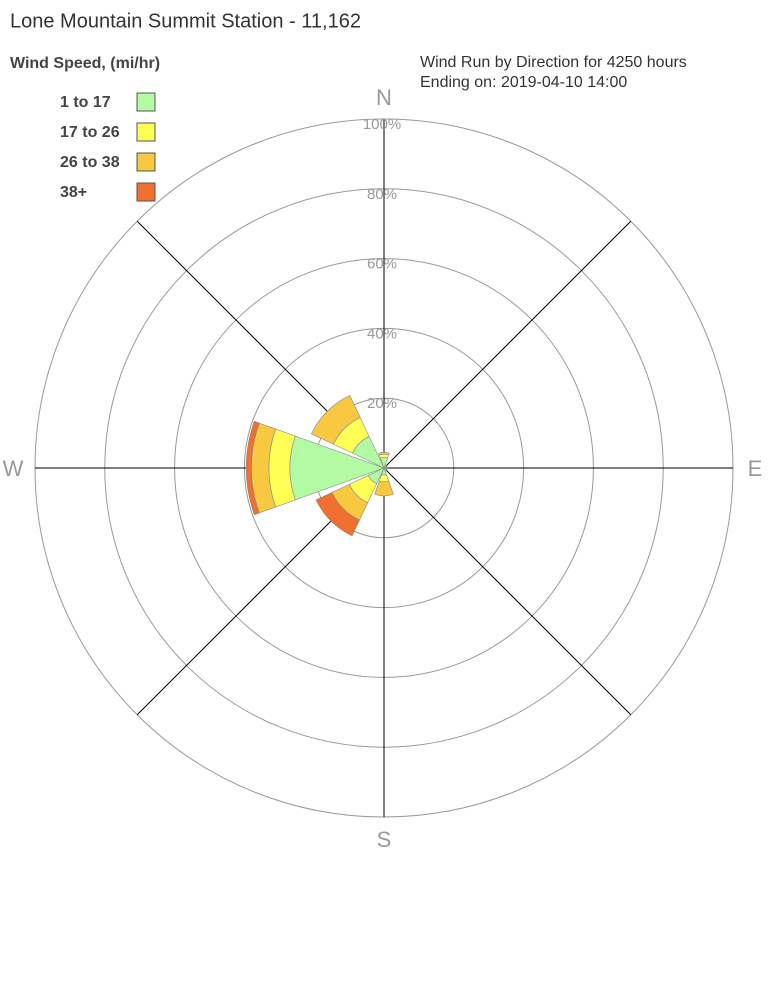 This screenshot has height=1008, width=768. I want to click on subtitle: Ending on: 2019-04-10 14:00, so click(523, 82).